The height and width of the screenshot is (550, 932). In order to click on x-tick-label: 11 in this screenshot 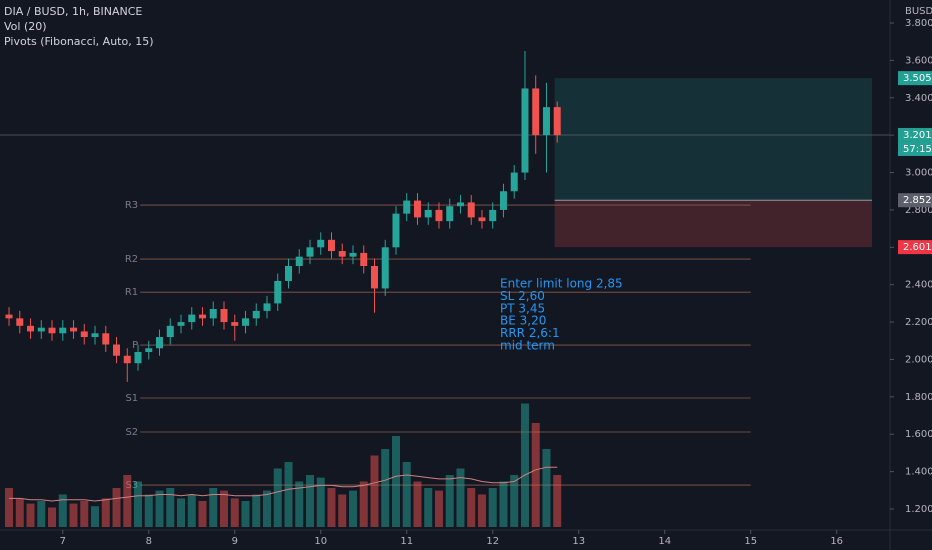, I will do `click(406, 541)`.